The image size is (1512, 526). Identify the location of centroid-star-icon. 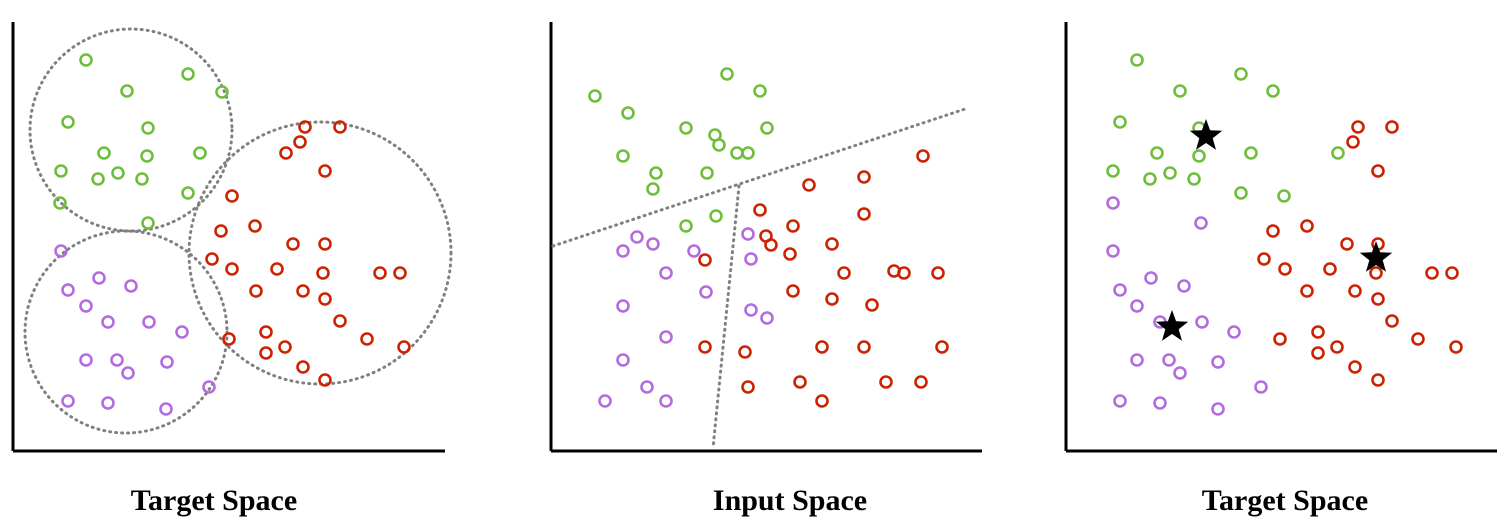
(1376, 256).